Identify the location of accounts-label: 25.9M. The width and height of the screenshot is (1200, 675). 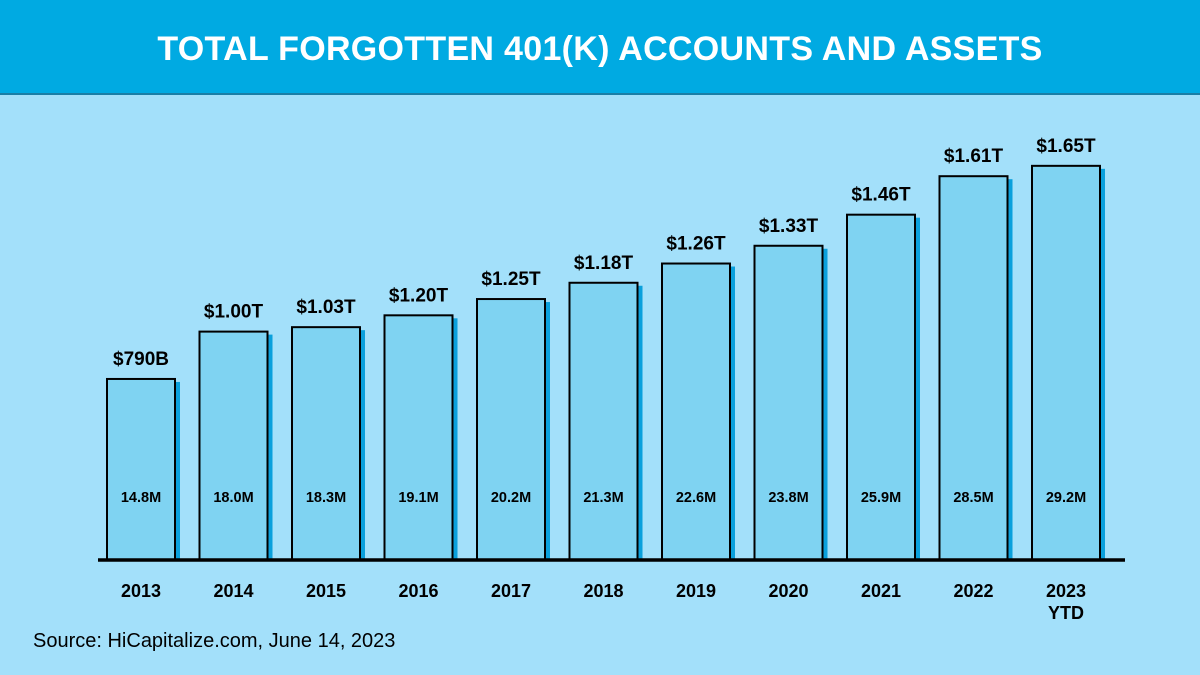
(881, 498).